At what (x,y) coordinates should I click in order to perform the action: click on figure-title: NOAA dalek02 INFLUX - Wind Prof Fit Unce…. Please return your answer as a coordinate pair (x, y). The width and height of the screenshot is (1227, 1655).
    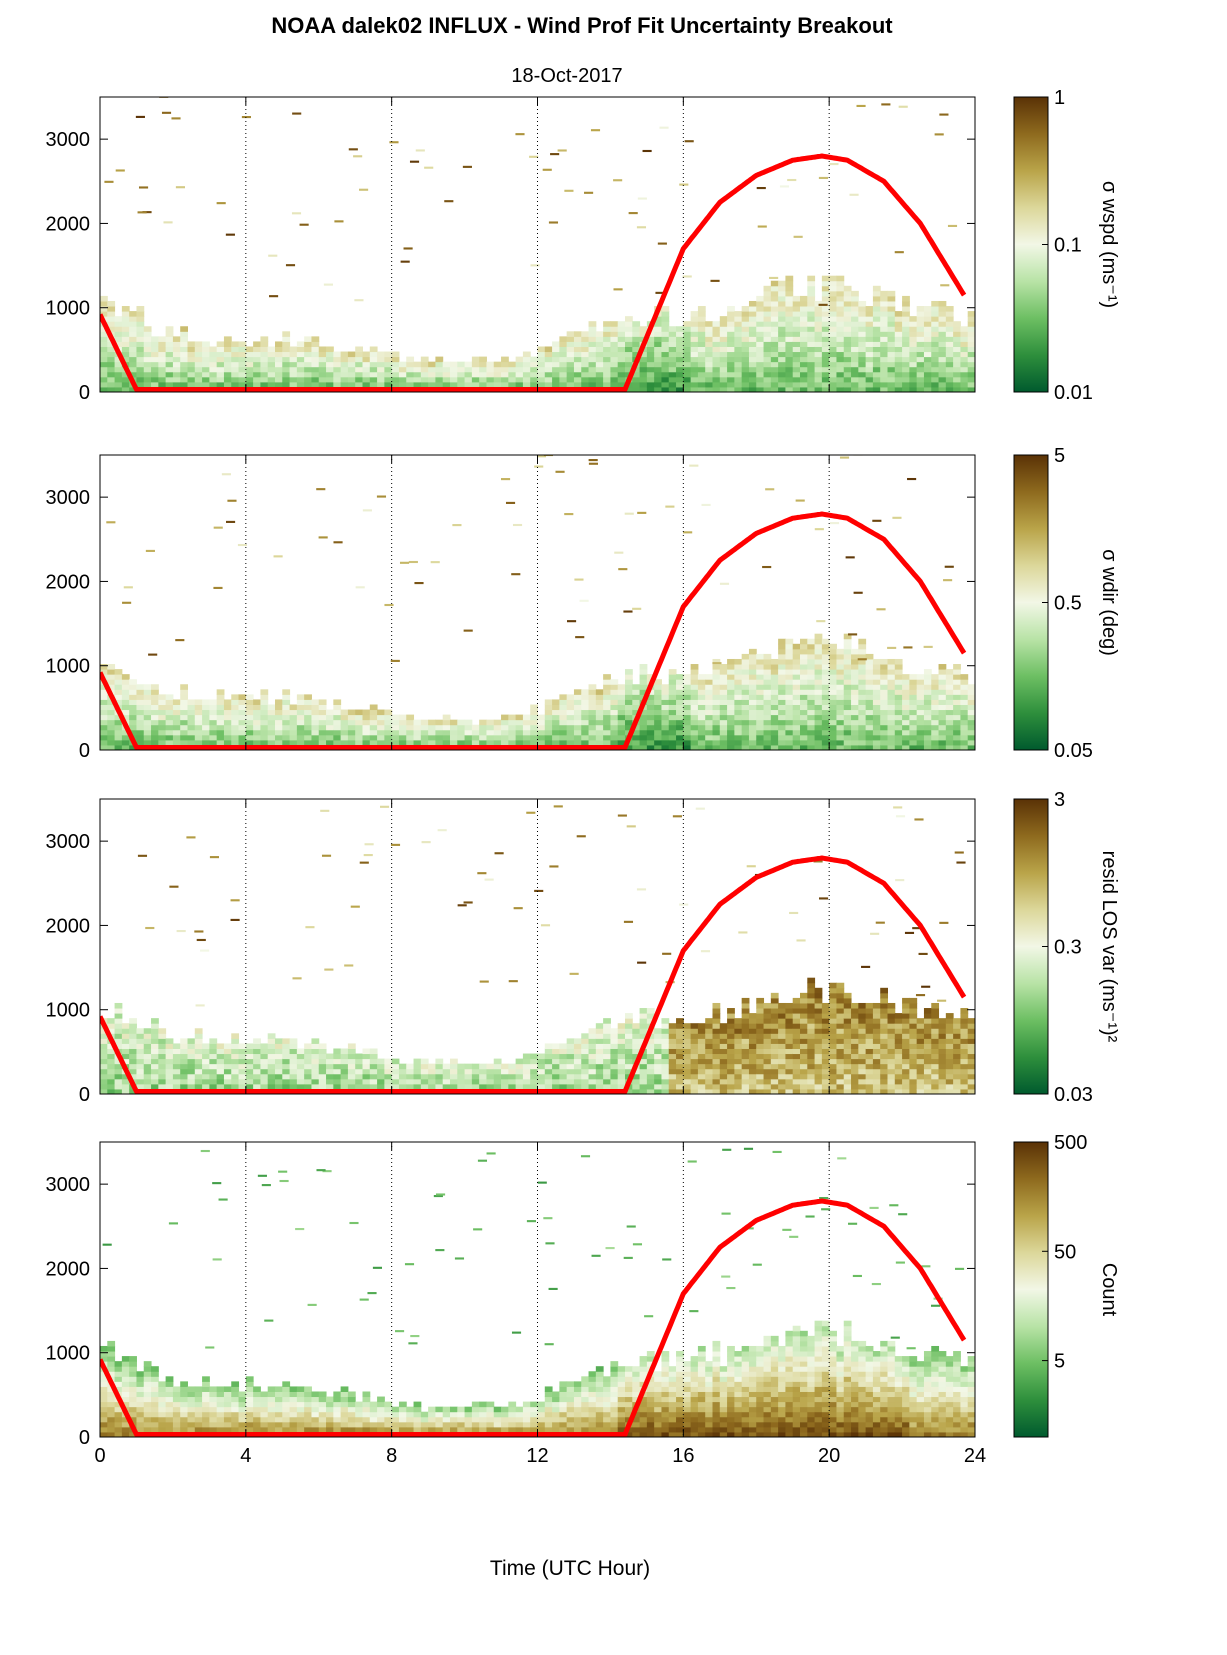
    Looking at the image, I should click on (582, 25).